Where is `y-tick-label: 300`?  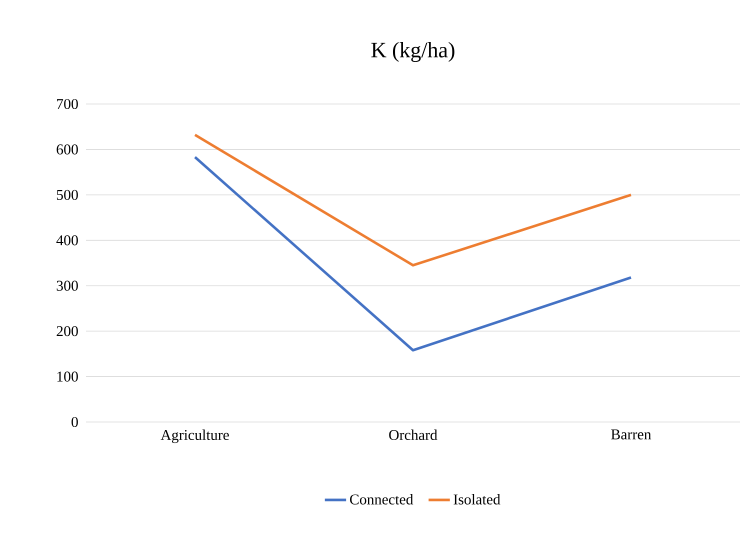 y-tick-label: 300 is located at coordinates (67, 285).